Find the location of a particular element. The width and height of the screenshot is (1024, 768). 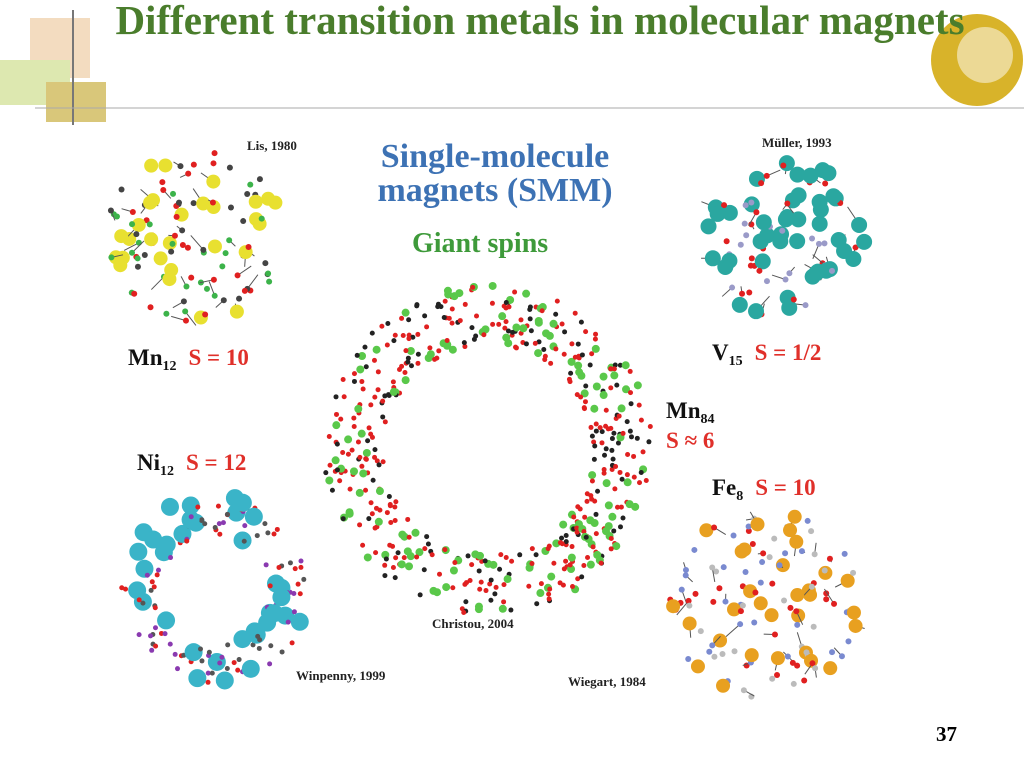

heading: Single-molecule is located at coordinates (495, 156).